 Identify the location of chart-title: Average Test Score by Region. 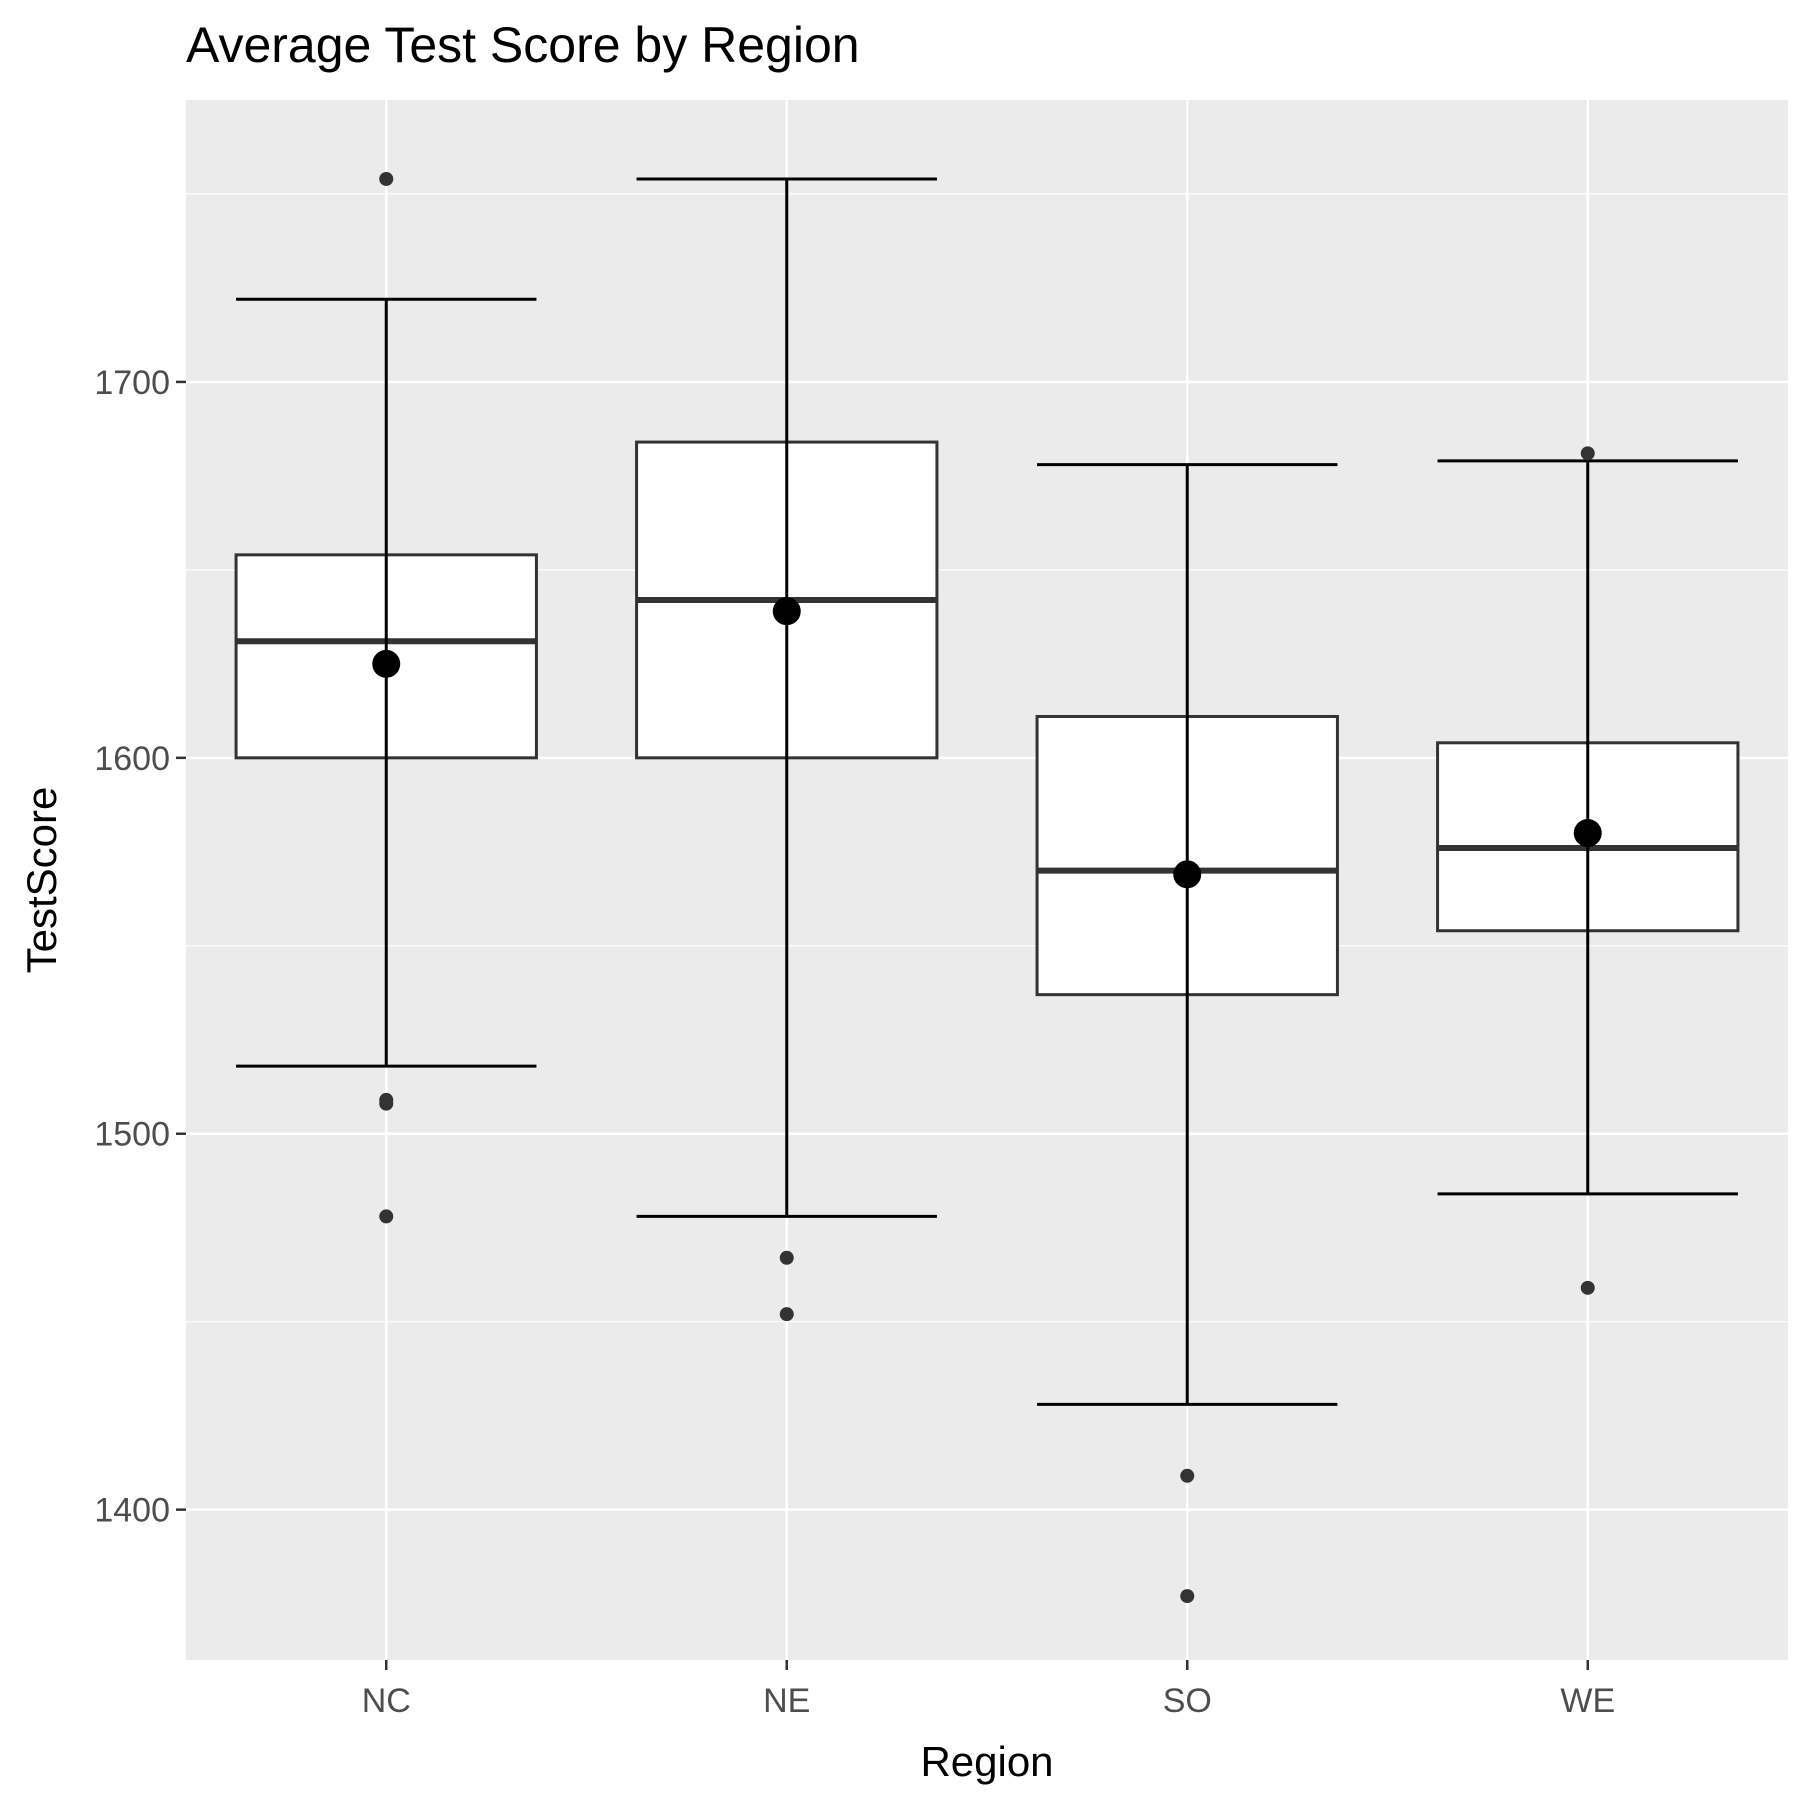
(523, 45).